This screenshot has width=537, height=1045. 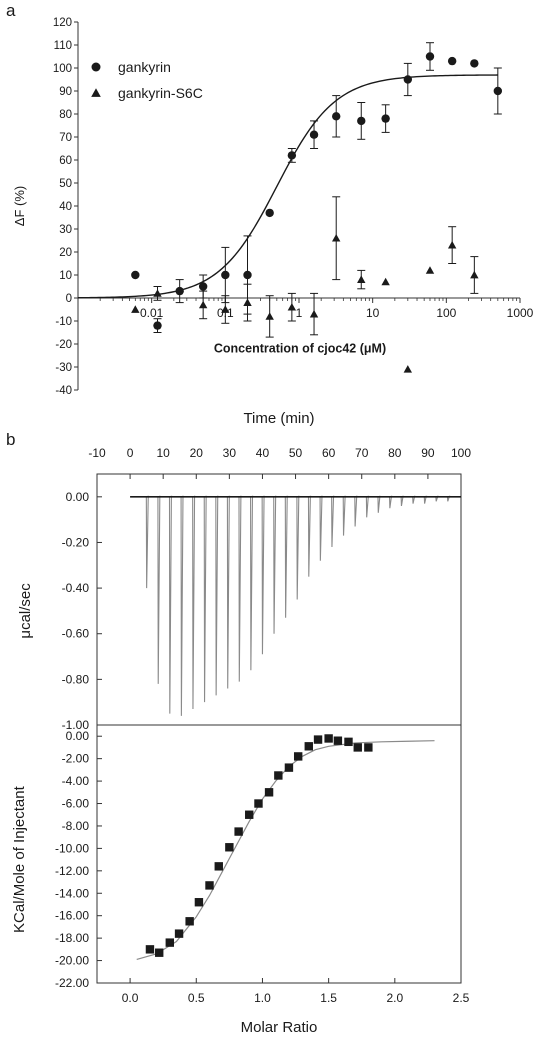 I want to click on x-axis-label: Molar Ratio, so click(x=279, y=1027).